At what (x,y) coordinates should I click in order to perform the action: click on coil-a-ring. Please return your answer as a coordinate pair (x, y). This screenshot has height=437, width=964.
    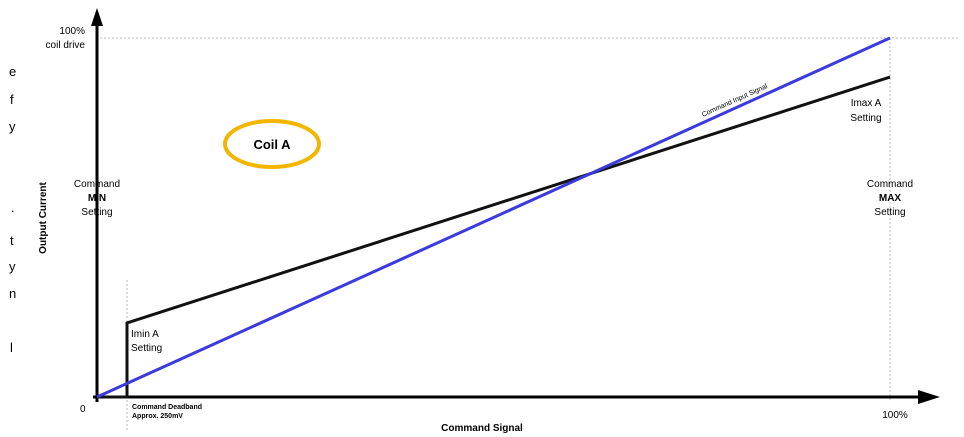
    Looking at the image, I should click on (272, 144).